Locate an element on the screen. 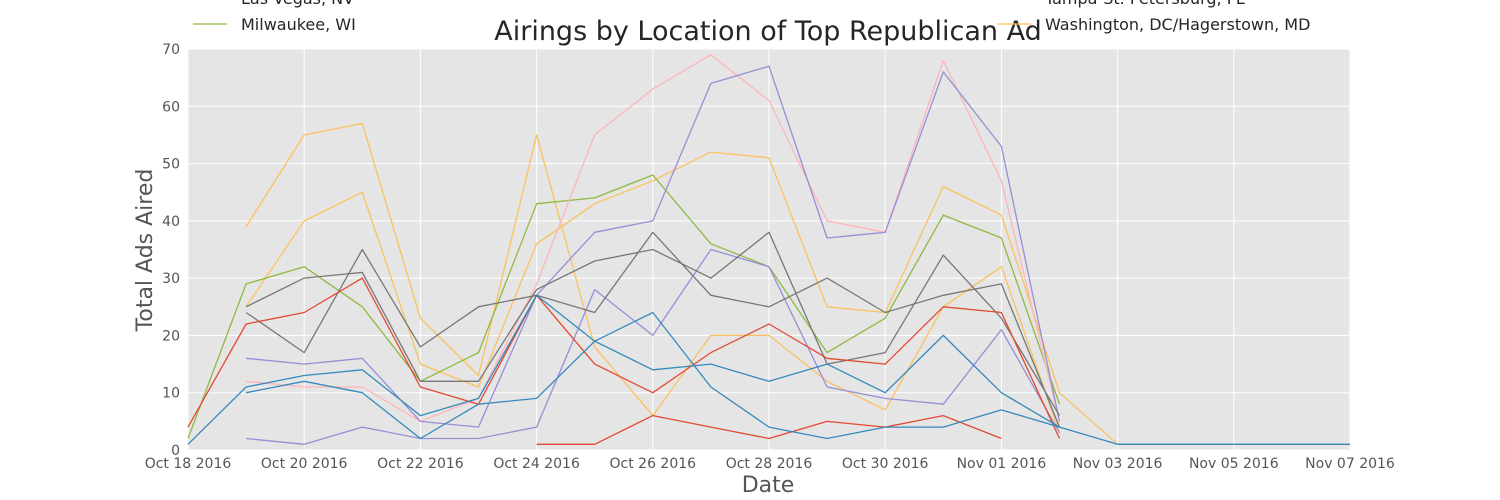  y-tick-label: 50 is located at coordinates (171, 165).